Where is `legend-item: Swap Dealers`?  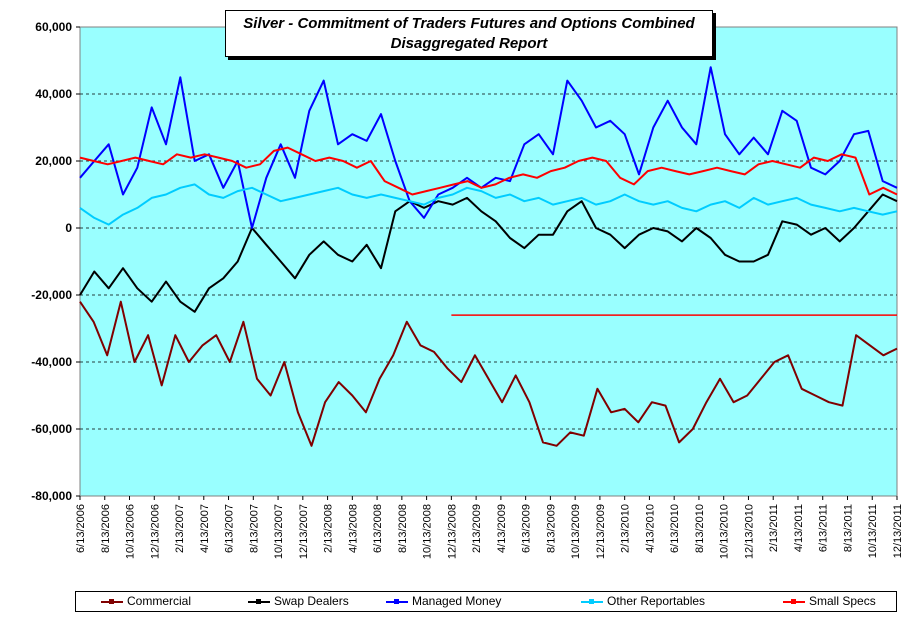
legend-item: Swap Dealers is located at coordinates (298, 601).